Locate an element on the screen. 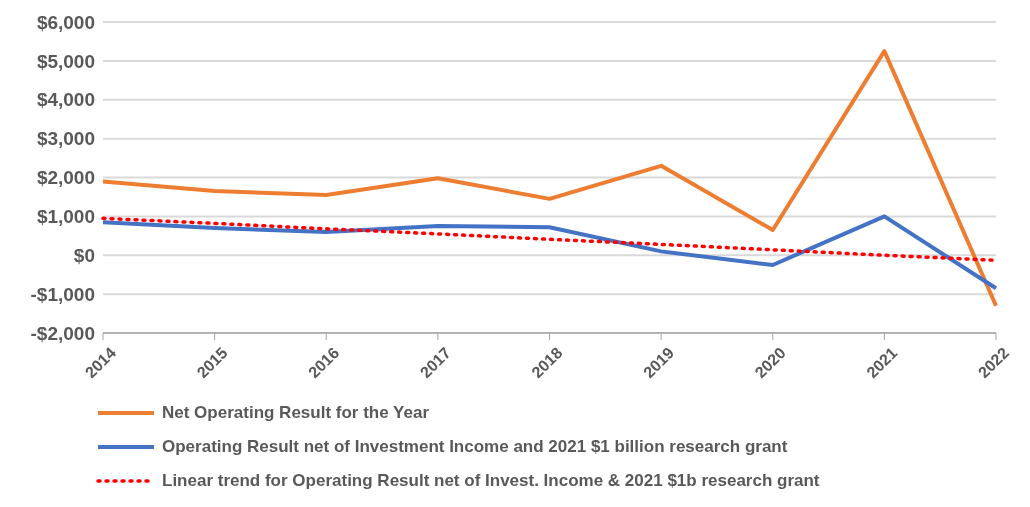 The height and width of the screenshot is (507, 1030). y-tick-label: $1,000 is located at coordinates (65, 217).